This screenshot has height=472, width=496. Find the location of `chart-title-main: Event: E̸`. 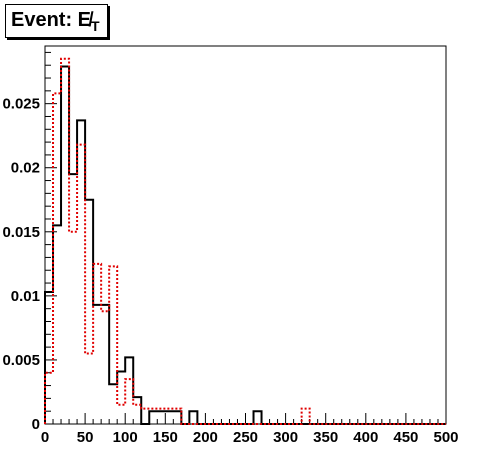

chart-title-main: Event: E̸ is located at coordinates (51, 19).